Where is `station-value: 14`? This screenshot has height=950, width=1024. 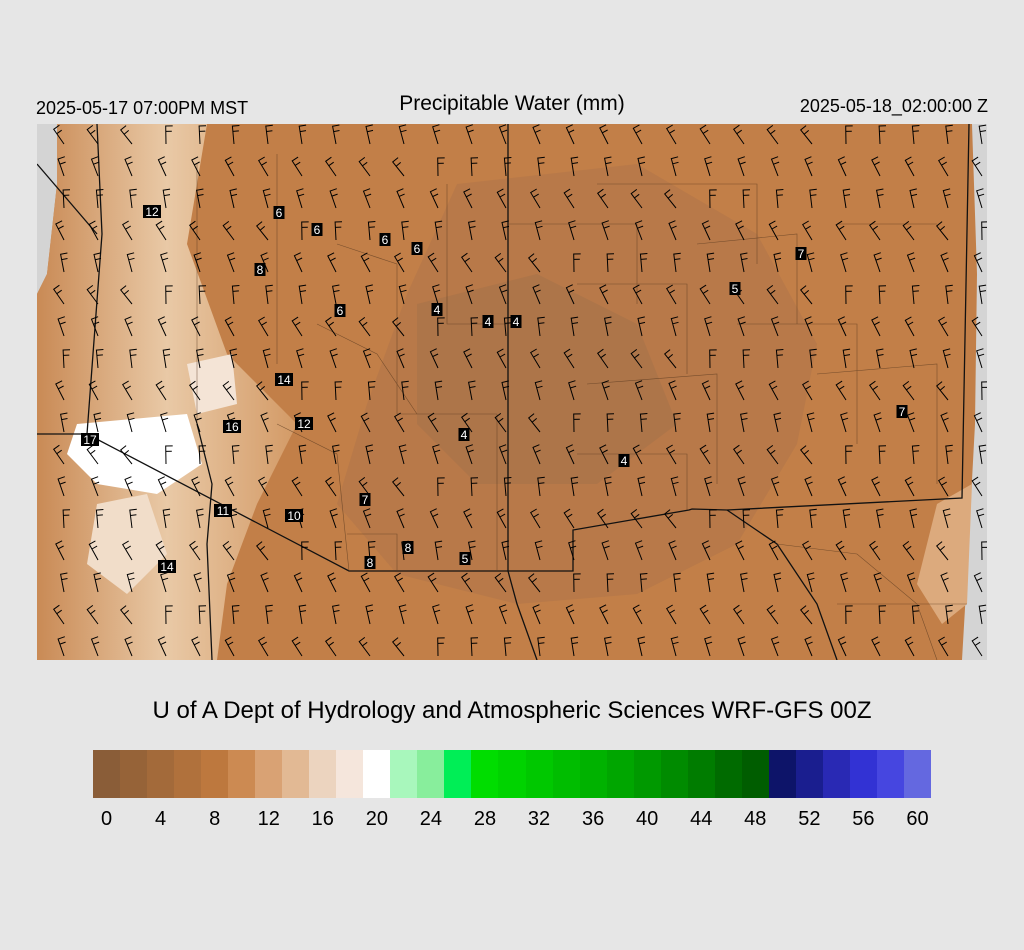 station-value: 14 is located at coordinates (167, 567).